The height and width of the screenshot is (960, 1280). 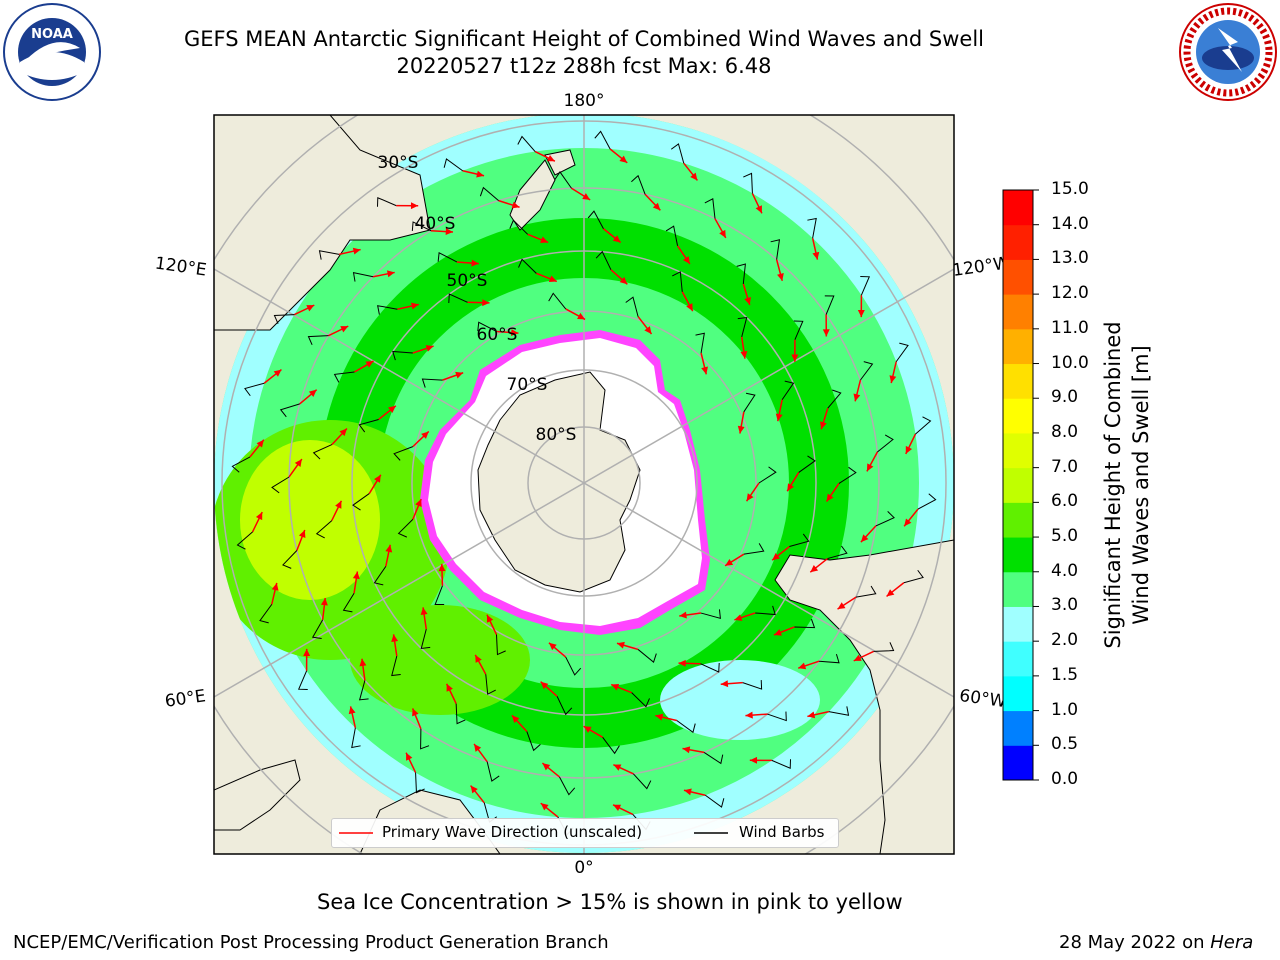 I want to click on lon-label-120w: 120°W, so click(x=981, y=267).